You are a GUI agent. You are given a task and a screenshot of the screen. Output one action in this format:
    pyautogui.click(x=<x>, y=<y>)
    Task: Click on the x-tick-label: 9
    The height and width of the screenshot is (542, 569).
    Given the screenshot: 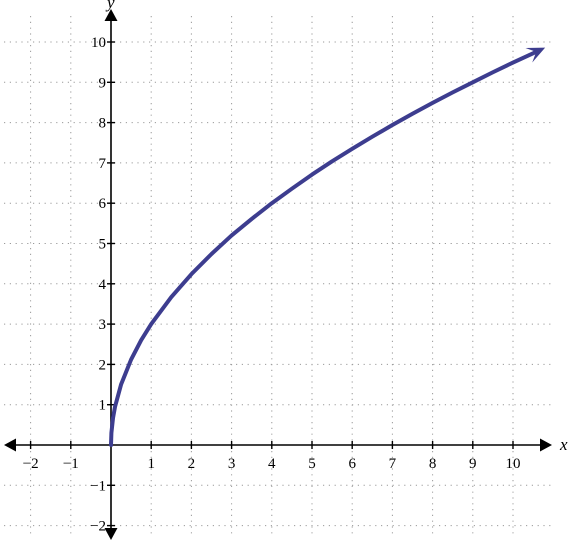 What is the action you would take?
    pyautogui.click(x=473, y=464)
    